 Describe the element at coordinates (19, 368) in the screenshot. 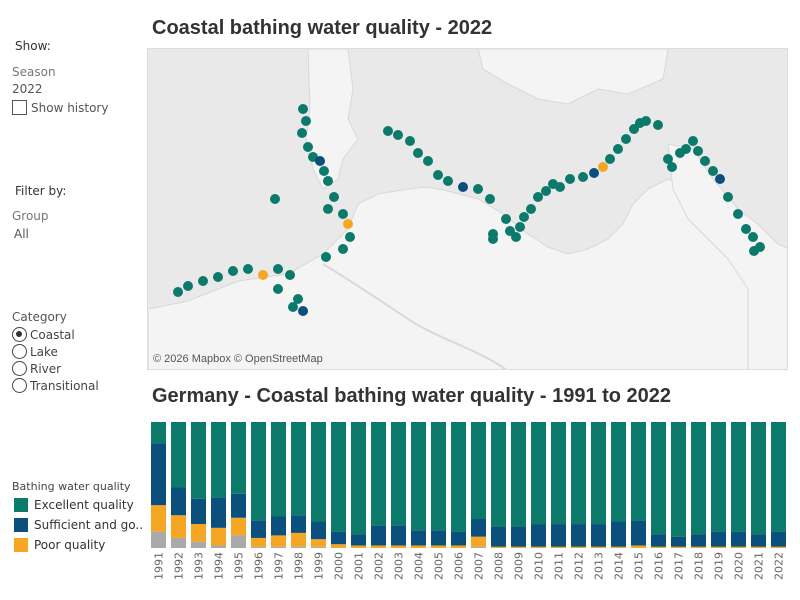

I see `radio-river` at that location.